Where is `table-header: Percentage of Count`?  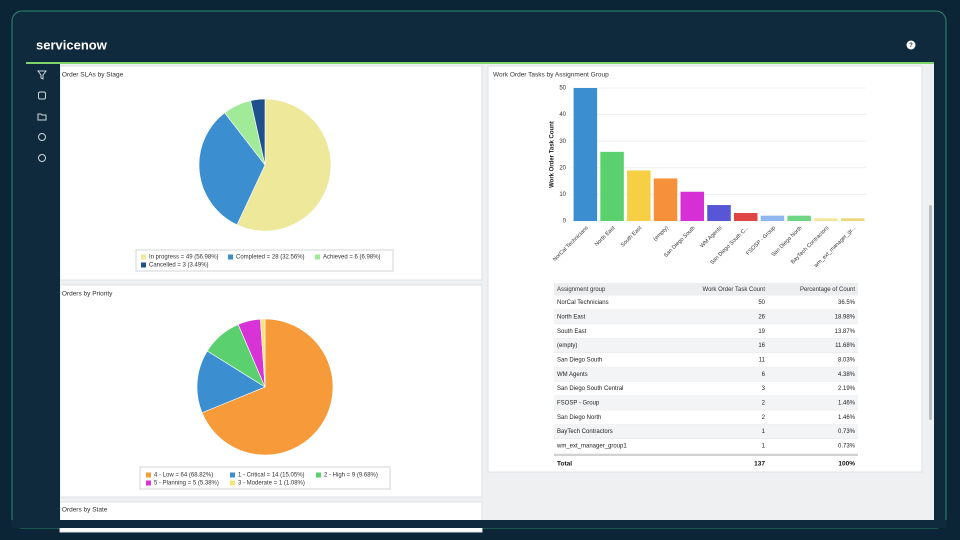
table-header: Percentage of Count is located at coordinates (827, 290).